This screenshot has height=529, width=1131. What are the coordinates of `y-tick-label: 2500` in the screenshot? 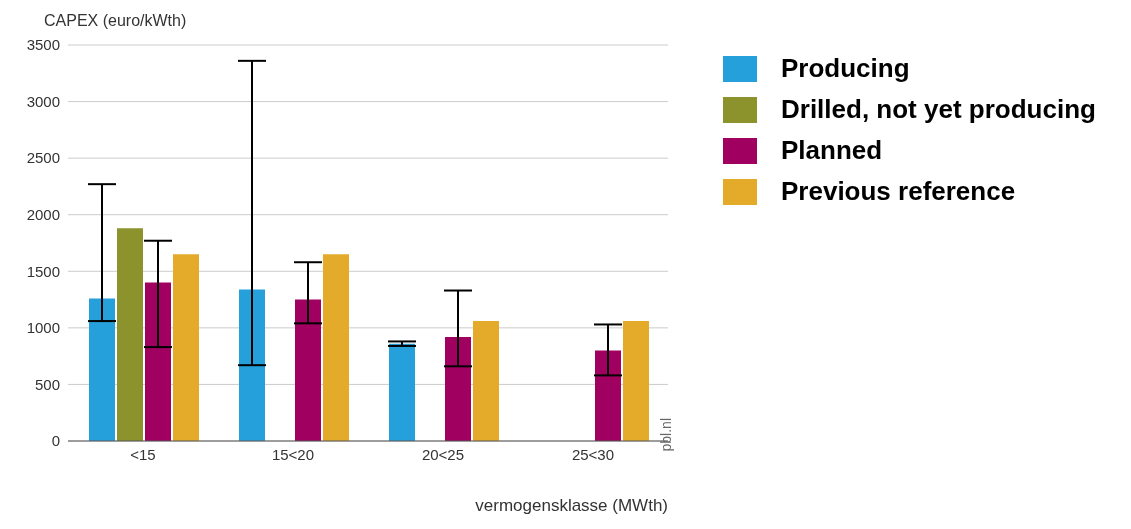 It's located at (43, 158).